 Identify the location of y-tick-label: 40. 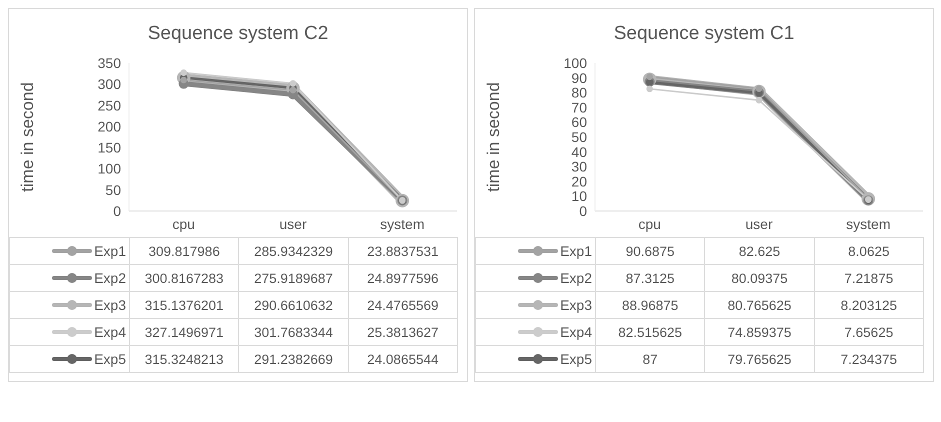
(579, 152).